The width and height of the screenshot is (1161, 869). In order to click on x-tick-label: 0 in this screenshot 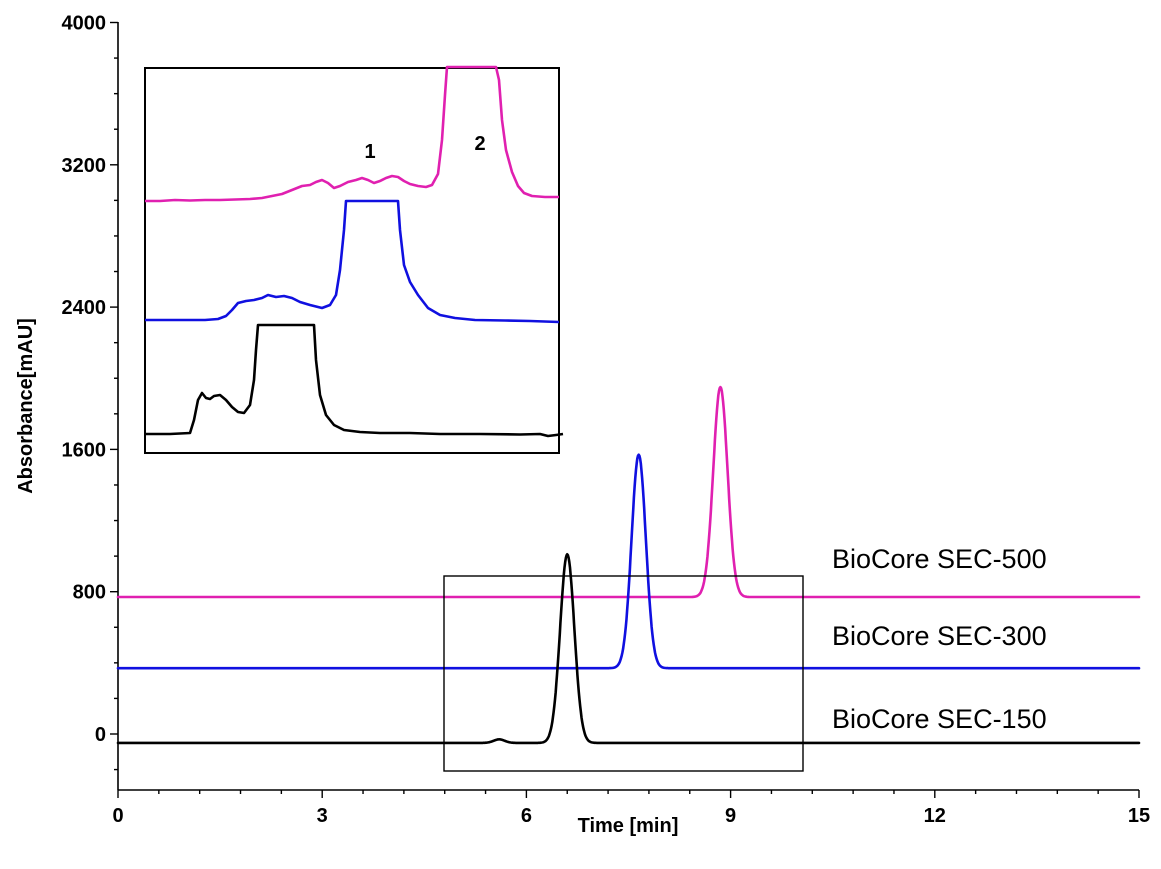, I will do `click(117, 816)`.